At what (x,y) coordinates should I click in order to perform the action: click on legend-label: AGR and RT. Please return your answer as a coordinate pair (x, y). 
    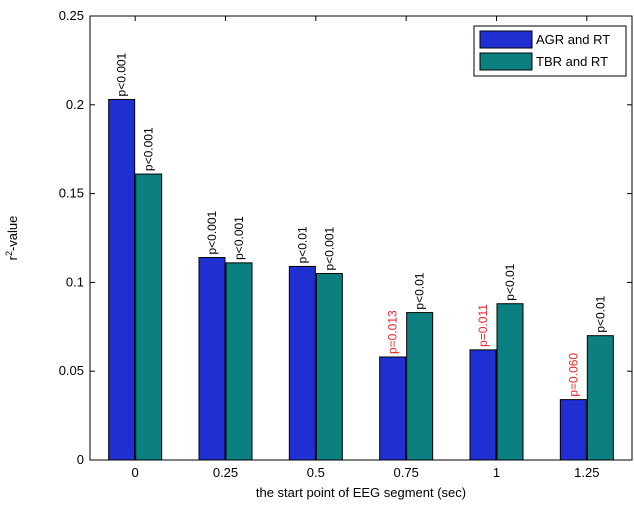
    Looking at the image, I should click on (573, 39).